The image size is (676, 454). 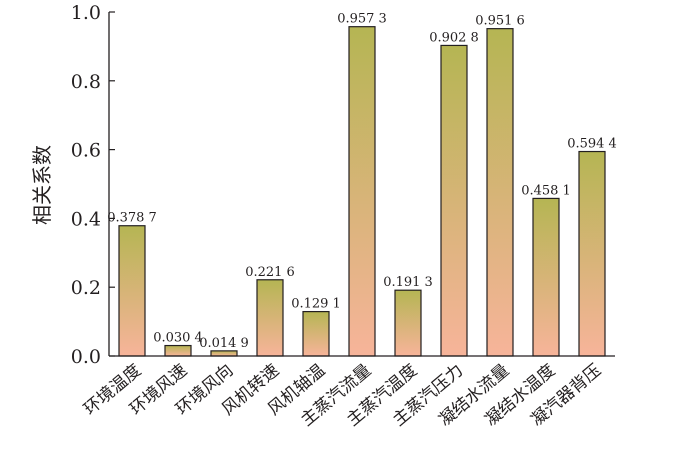 What do you see at coordinates (86, 288) in the screenshot?
I see `y-tick-label: 0.2` at bounding box center [86, 288].